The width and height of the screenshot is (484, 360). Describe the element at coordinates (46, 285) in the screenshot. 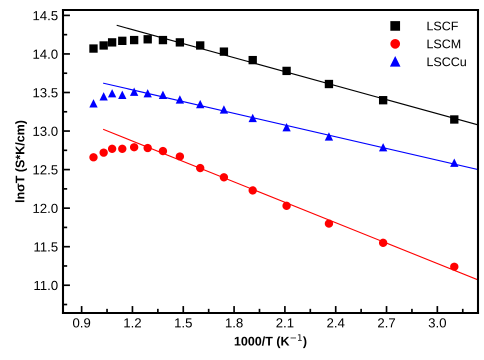

I see `y-tick-label: 11.0` at that location.